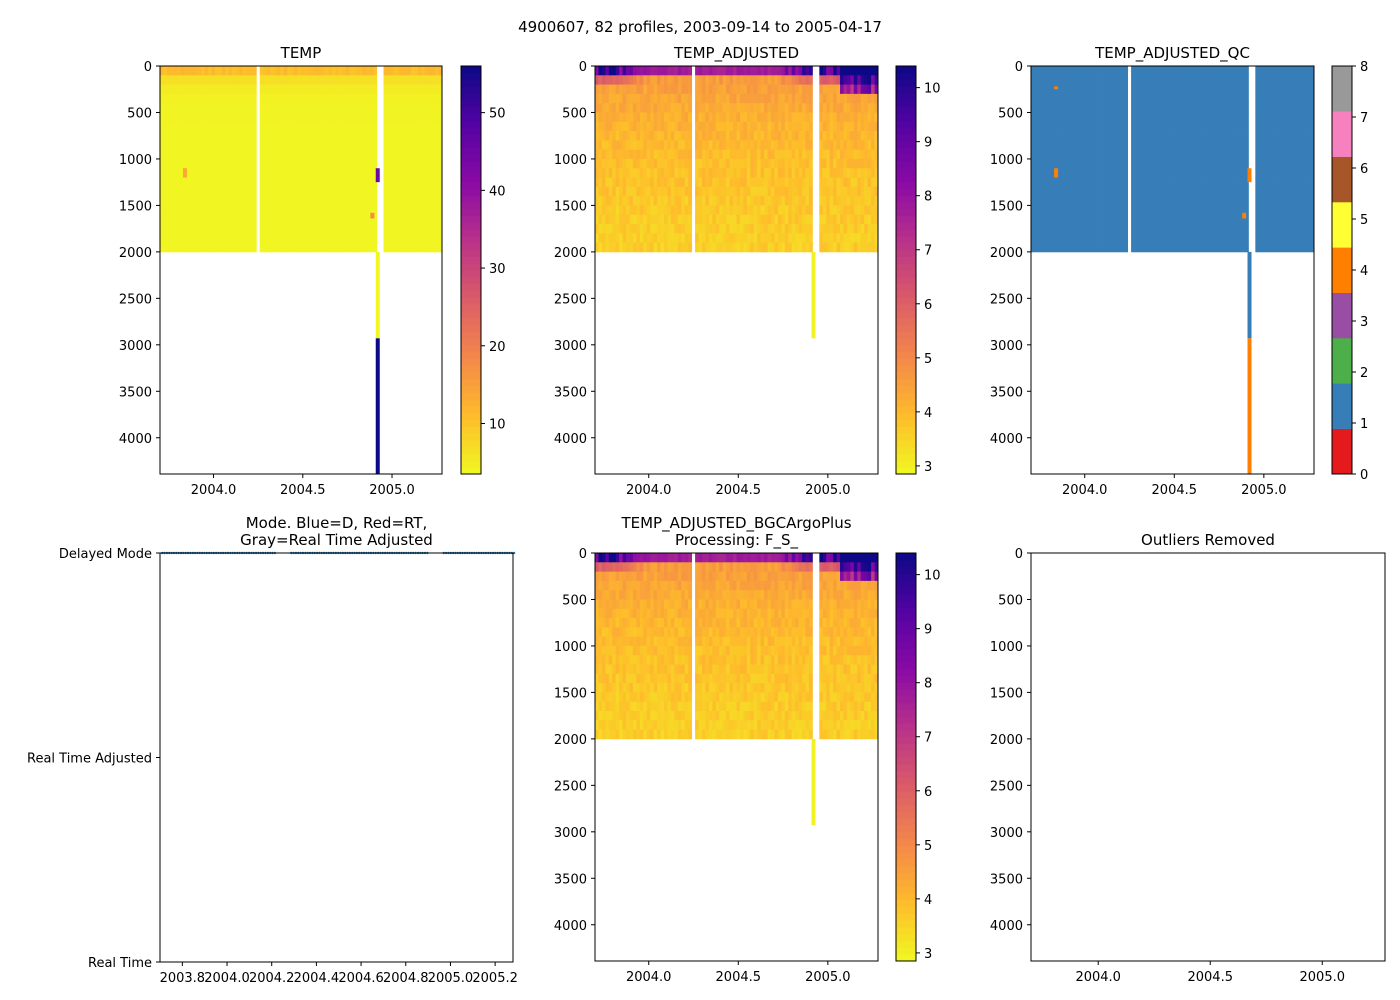 The width and height of the screenshot is (1400, 1000). What do you see at coordinates (570, 299) in the screenshot?
I see `temp_adjusted-ytick-label-5: 2500` at bounding box center [570, 299].